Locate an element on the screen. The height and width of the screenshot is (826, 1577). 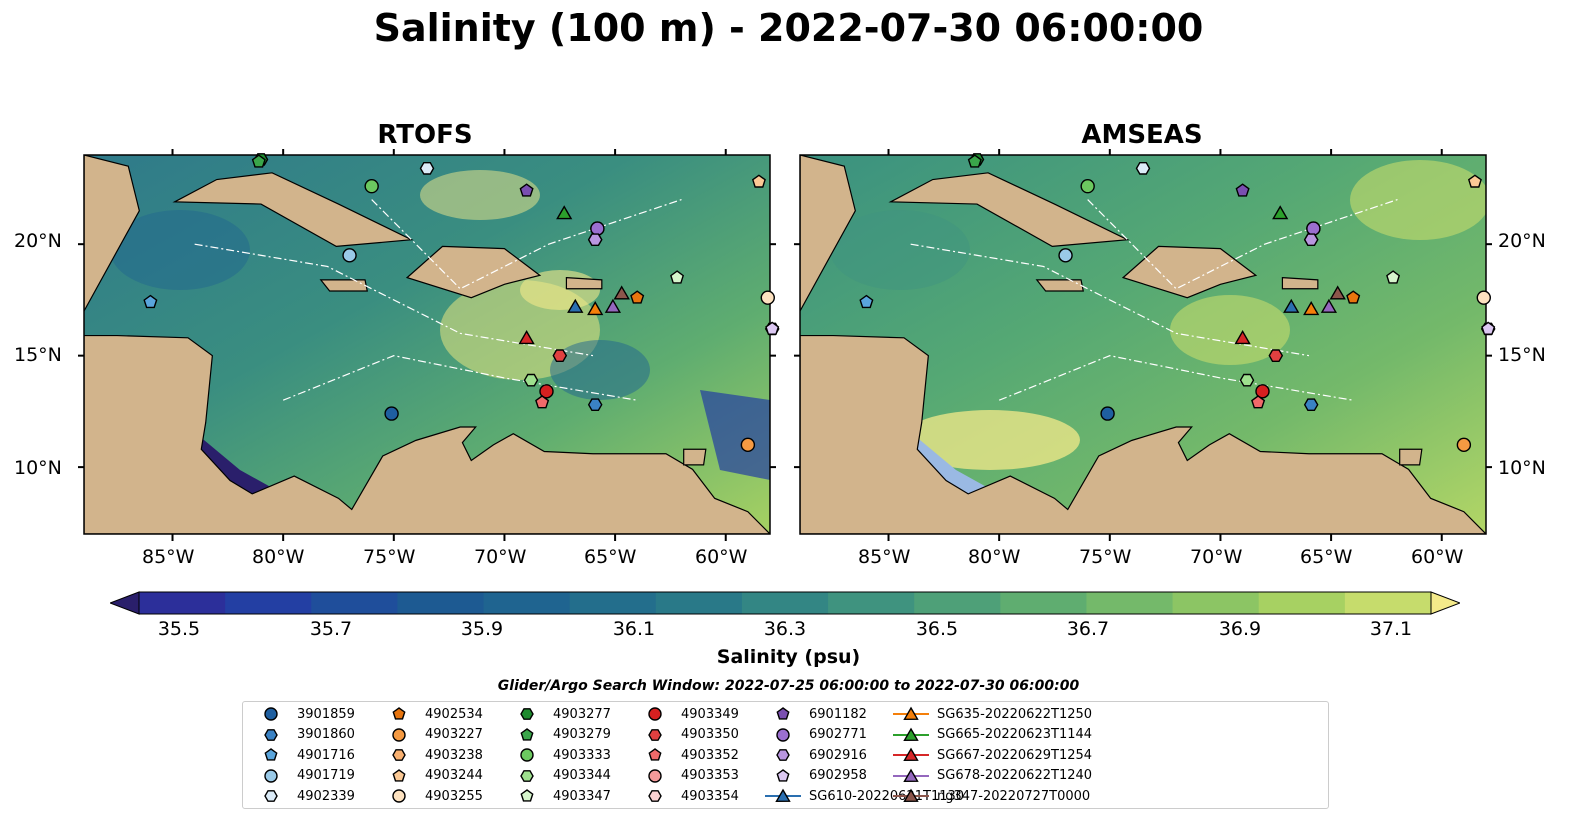
legend-label: ng347-20220727T0000 is located at coordinates (1014, 796).